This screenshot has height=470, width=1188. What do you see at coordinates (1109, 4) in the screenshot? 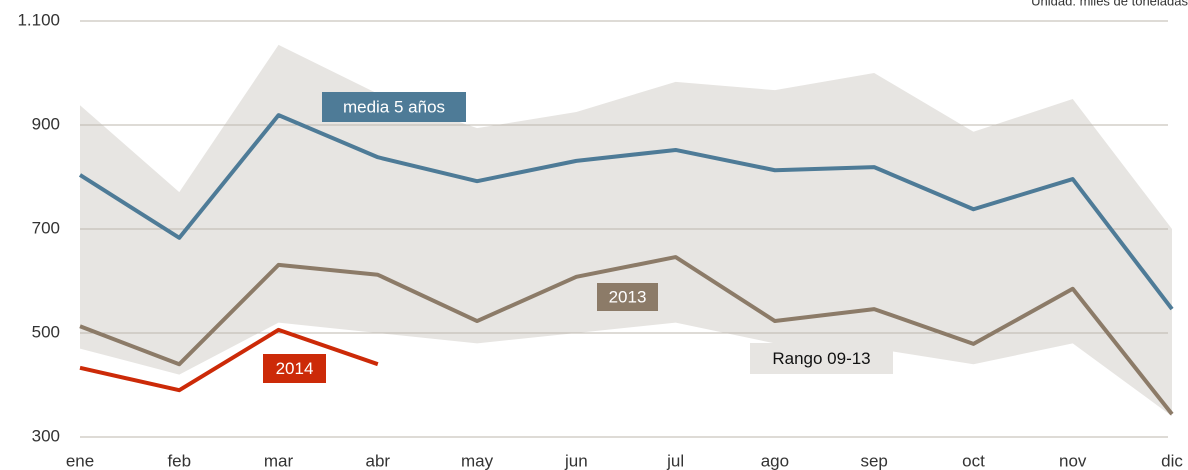
I see `unit-note: Unidad: miles de toneladas` at bounding box center [1109, 4].